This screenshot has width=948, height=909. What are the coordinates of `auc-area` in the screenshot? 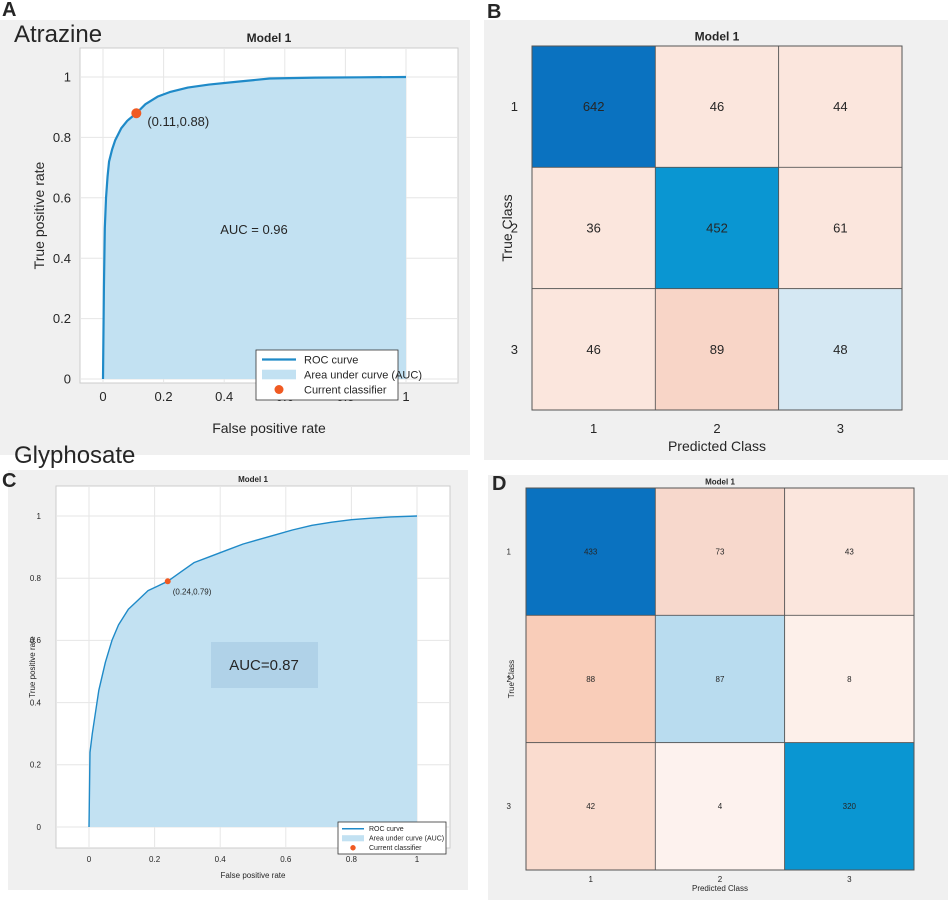 It's located at (254, 228).